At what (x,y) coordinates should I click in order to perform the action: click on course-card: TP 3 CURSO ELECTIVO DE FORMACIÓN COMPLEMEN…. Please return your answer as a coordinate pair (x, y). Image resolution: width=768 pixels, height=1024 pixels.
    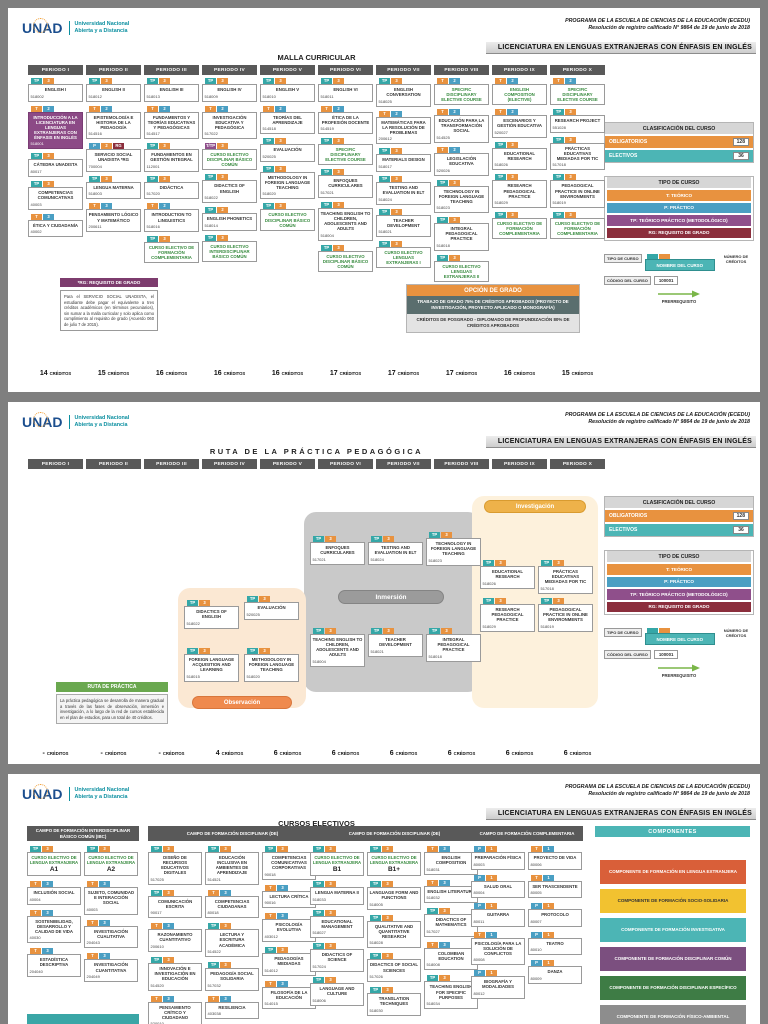
    Looking at the image, I should click on (171, 250).